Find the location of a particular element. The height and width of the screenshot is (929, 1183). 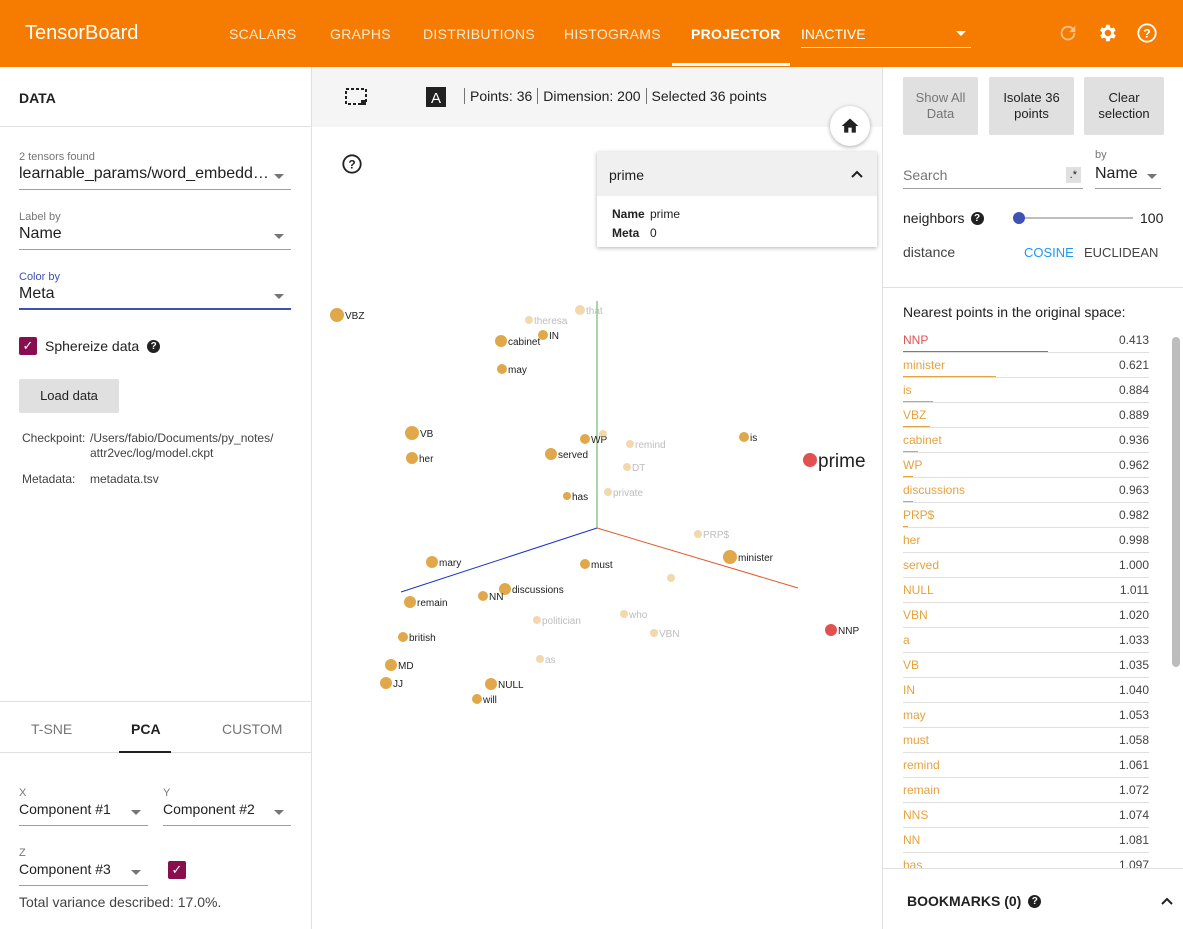

nearest-point-row: VB 1.035 is located at coordinates (1026, 665).